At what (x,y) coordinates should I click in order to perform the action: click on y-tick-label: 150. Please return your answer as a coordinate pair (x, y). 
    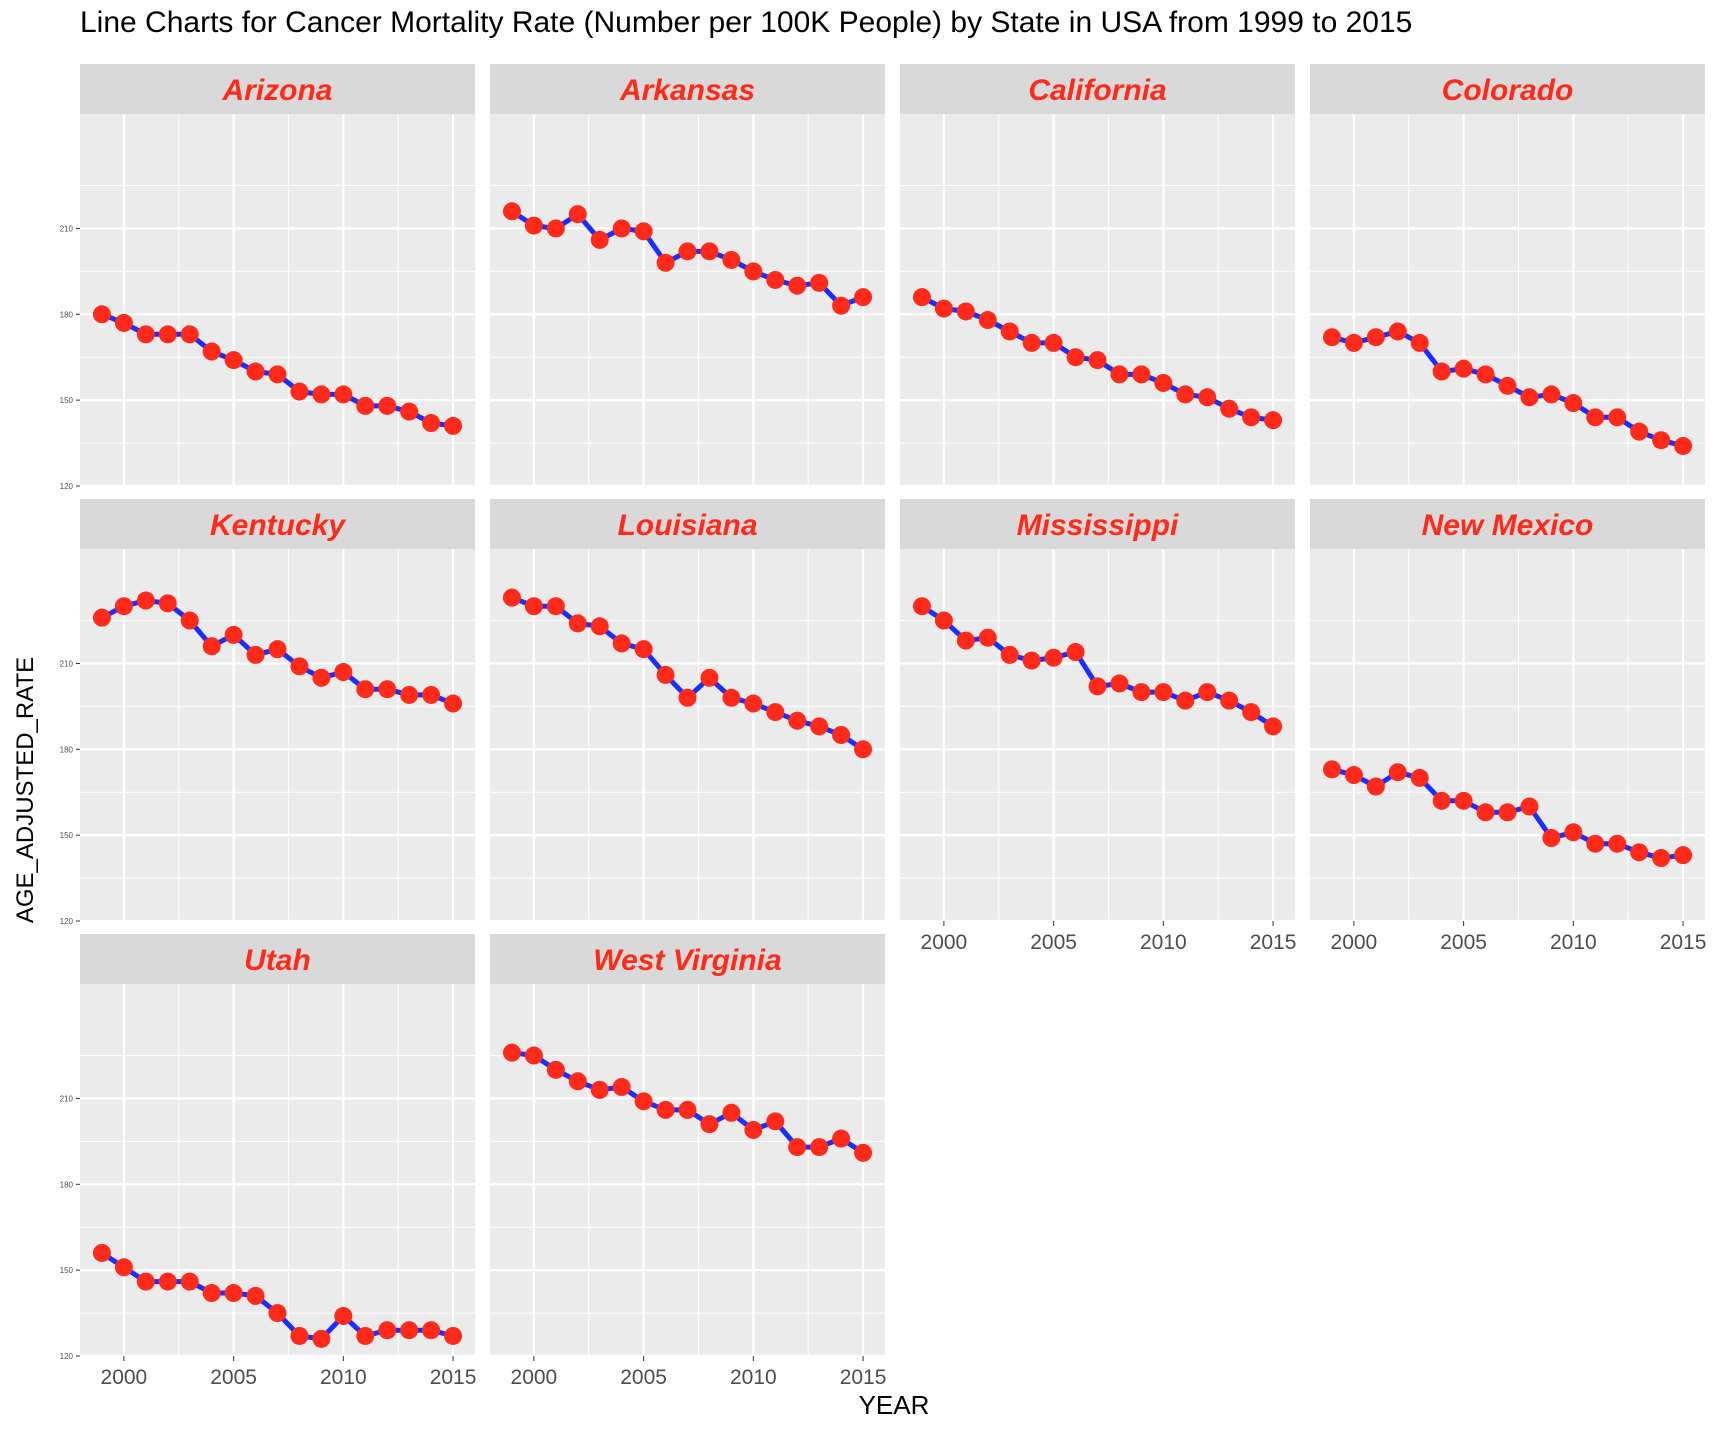
    Looking at the image, I should click on (67, 835).